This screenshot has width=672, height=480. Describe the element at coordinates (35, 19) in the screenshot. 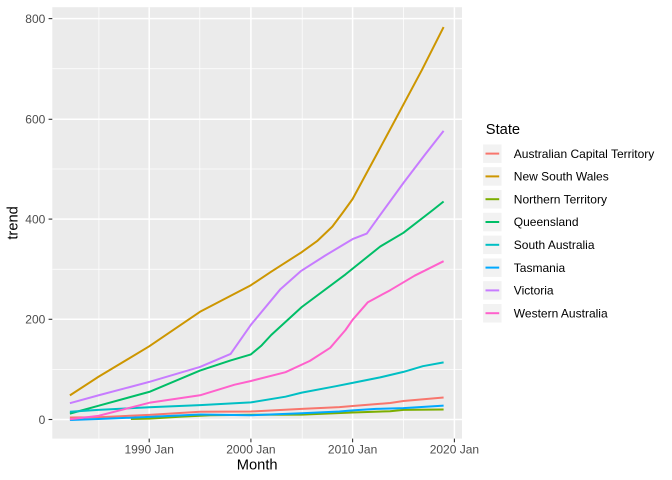

I see `svg-text: 800` at that location.